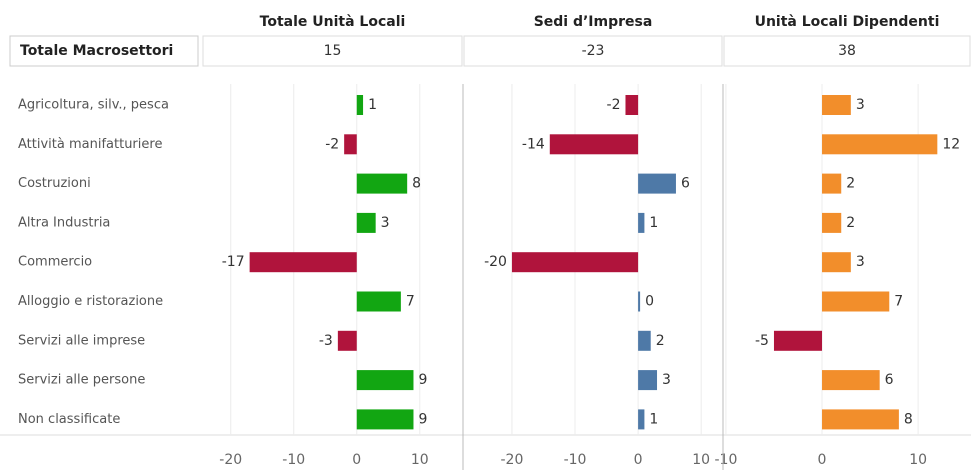  I want to click on row-header: Totale Macrosettori, so click(96, 51).